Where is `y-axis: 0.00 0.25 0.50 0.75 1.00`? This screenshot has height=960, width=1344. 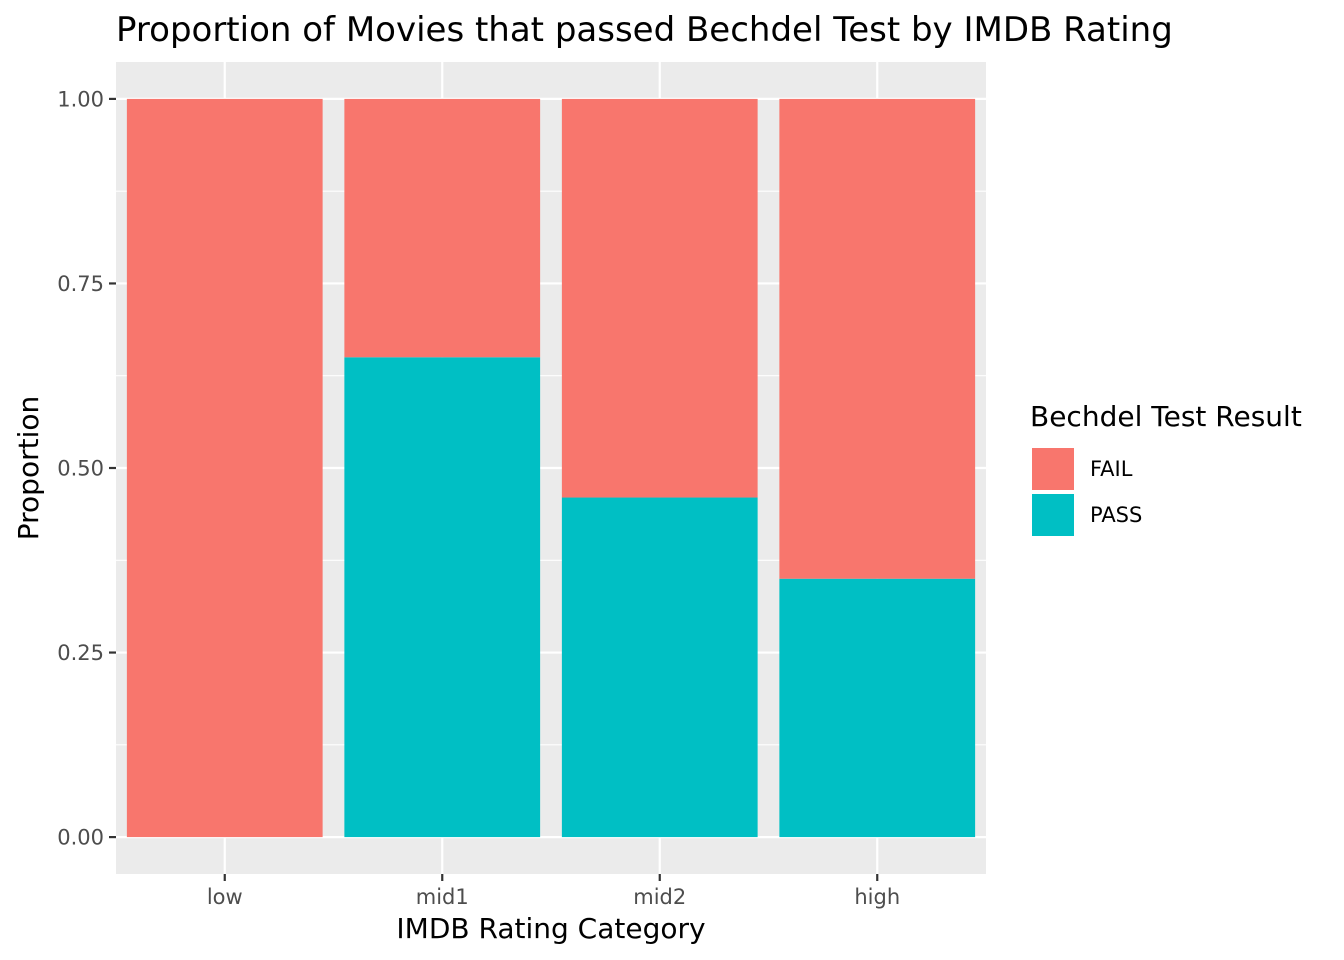
y-axis: 0.00 0.25 0.50 0.75 1.00 is located at coordinates (86, 468).